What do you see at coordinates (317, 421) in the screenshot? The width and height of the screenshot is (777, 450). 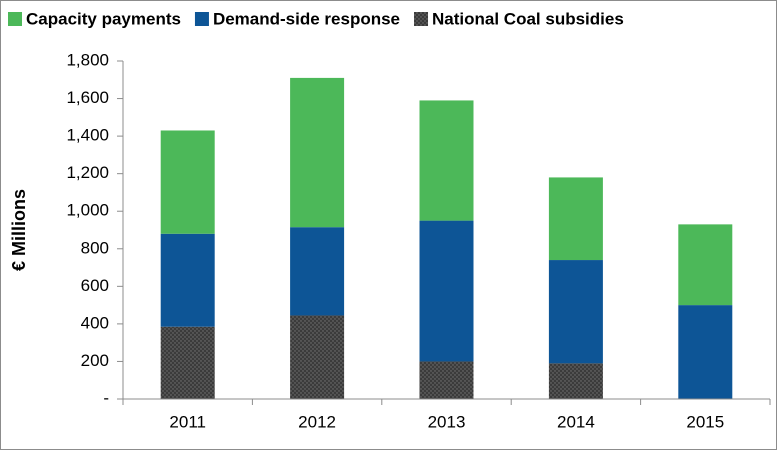 I see `x-tick-label: 2012` at bounding box center [317, 421].